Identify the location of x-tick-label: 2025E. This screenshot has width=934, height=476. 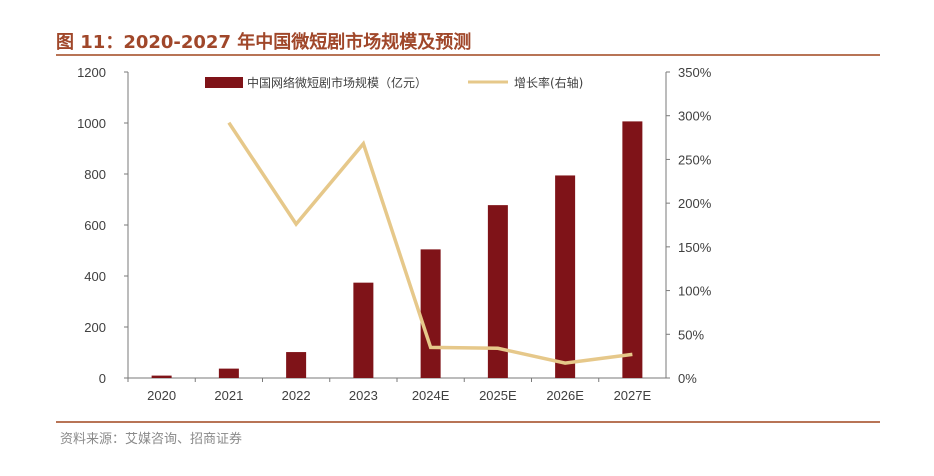
(498, 395).